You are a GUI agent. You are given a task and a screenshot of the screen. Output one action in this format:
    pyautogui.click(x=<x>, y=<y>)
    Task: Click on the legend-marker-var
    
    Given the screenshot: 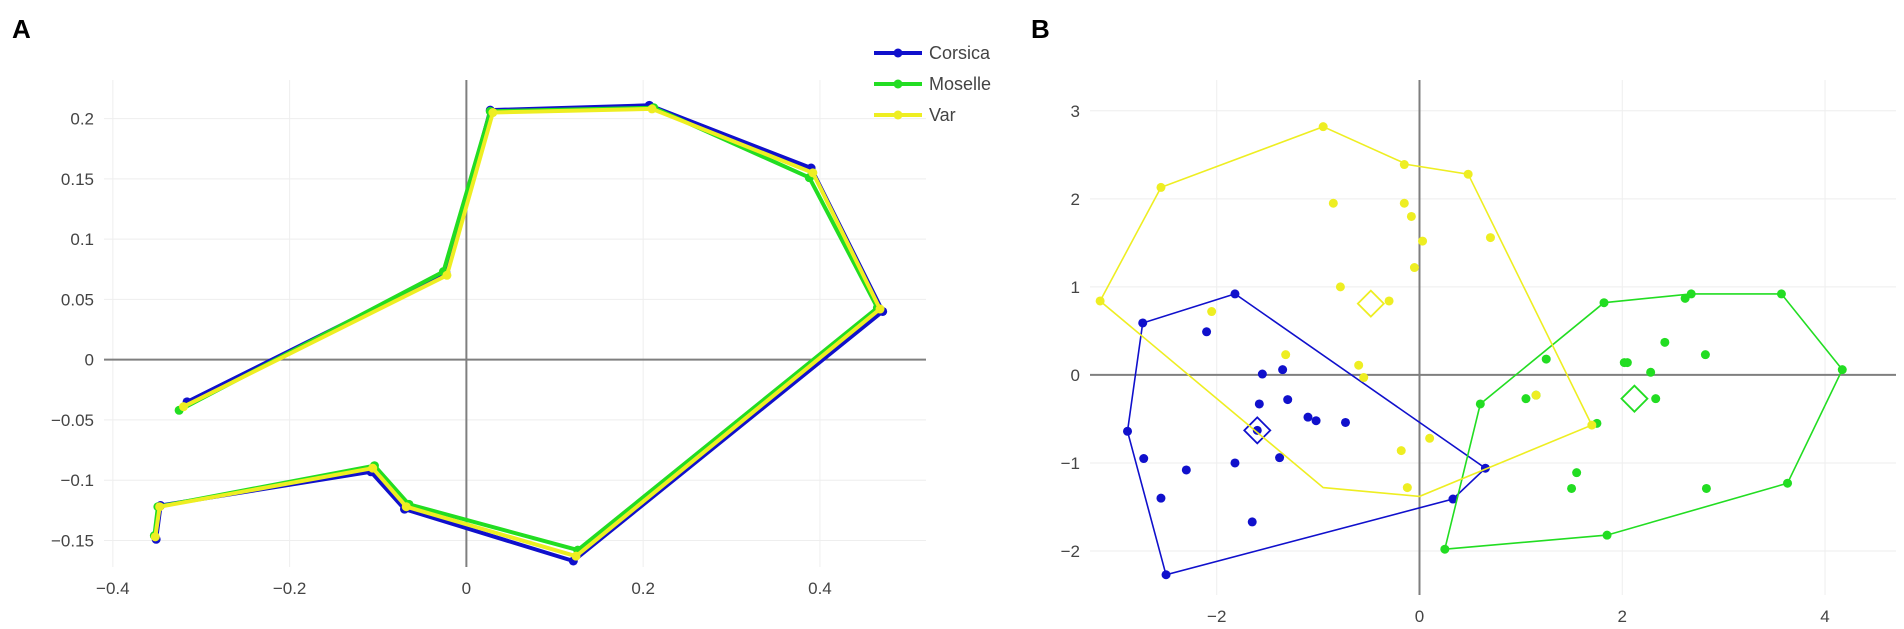 What is the action you would take?
    pyautogui.click(x=898, y=115)
    